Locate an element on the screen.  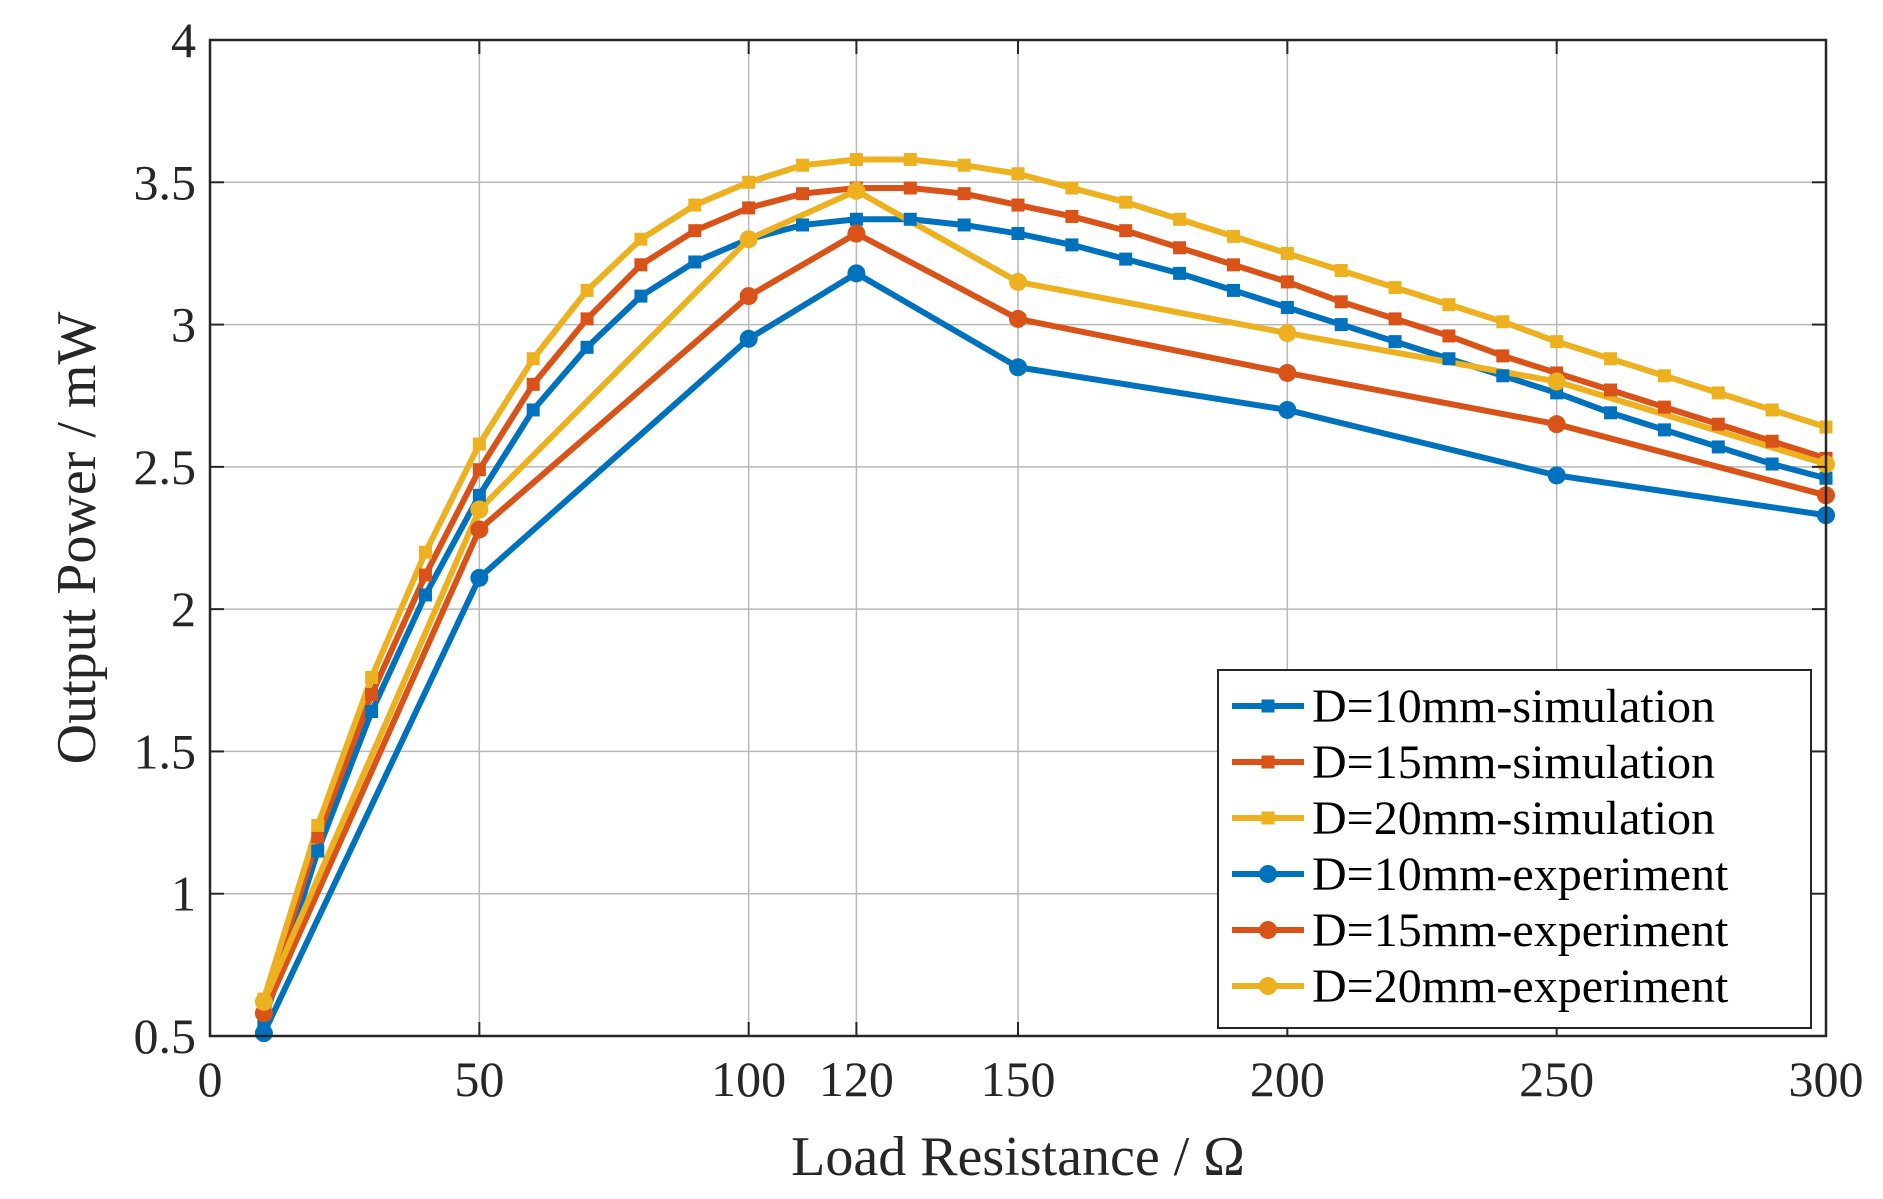
legend-item: D=20mm-simulation is located at coordinates (1473, 818).